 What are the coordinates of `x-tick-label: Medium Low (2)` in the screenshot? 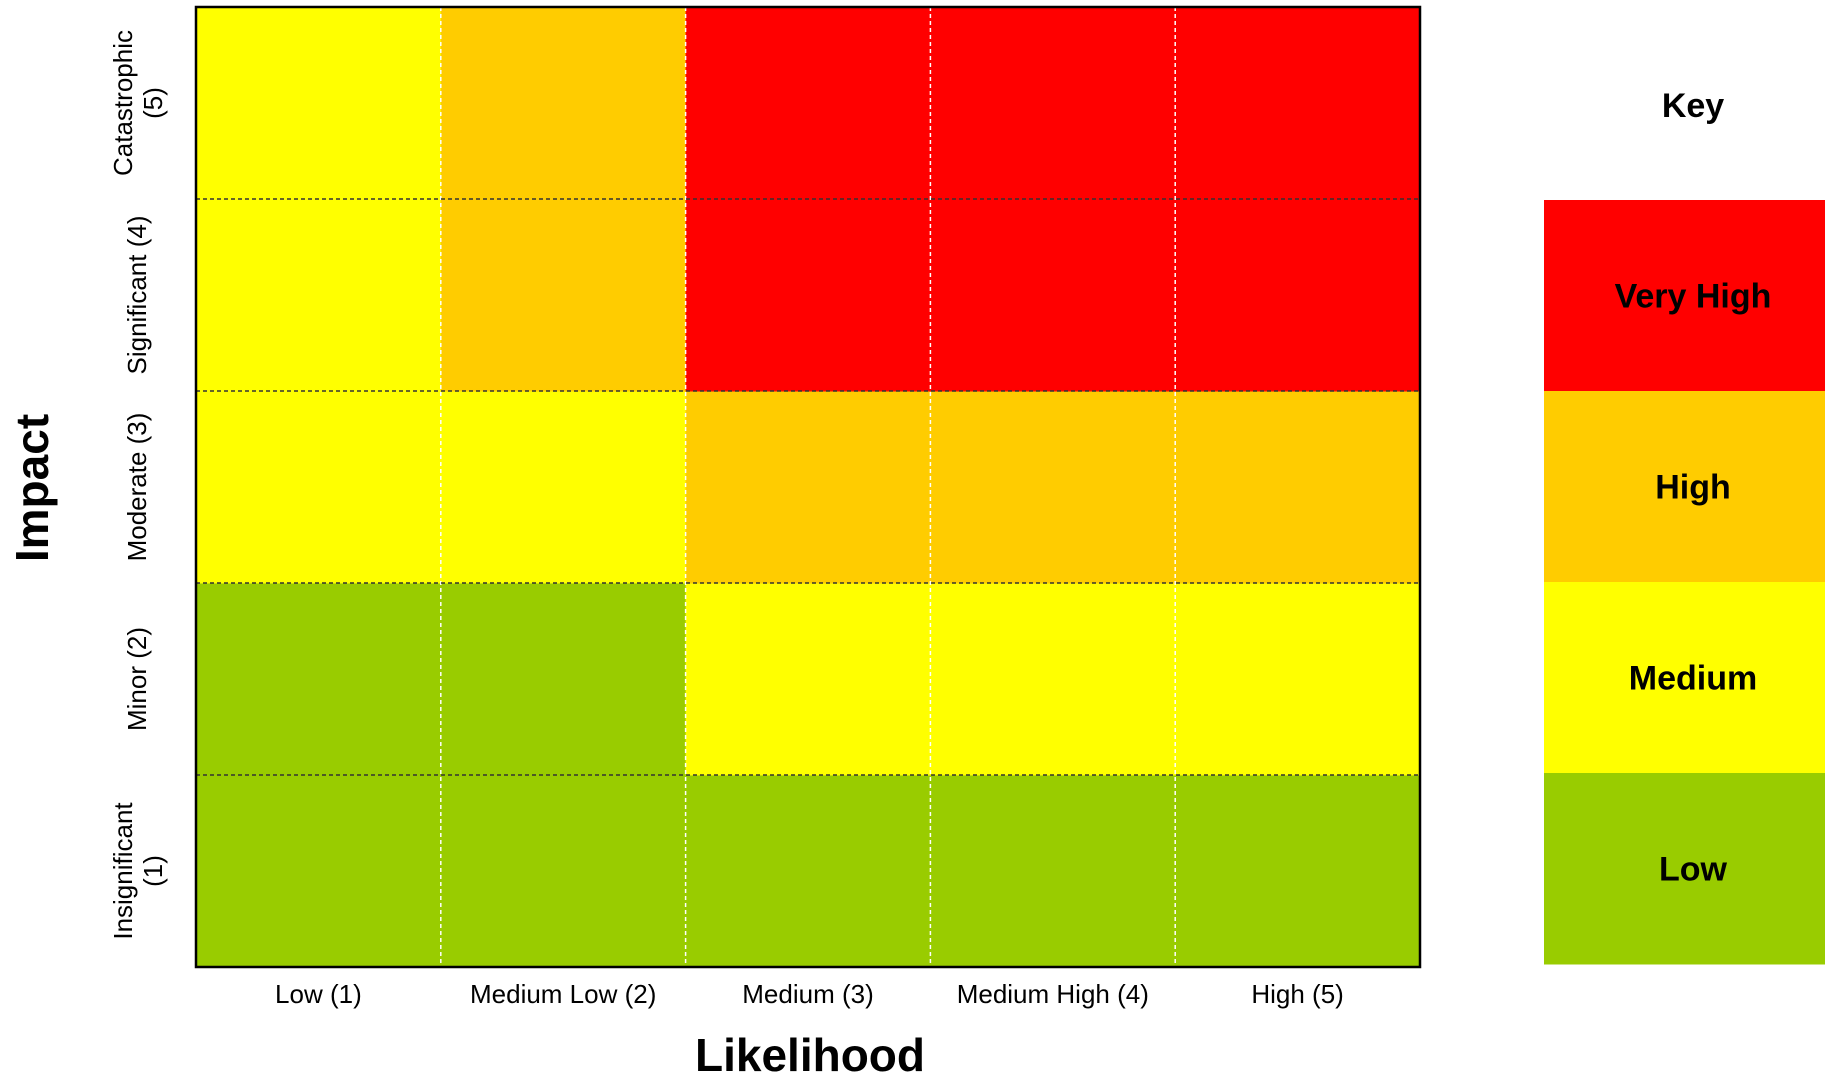 It's located at (563, 994).